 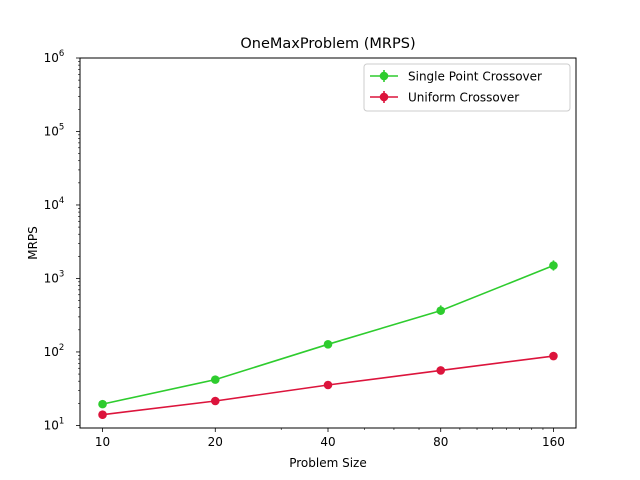 I want to click on x-tick-label: 80, so click(x=440, y=442).